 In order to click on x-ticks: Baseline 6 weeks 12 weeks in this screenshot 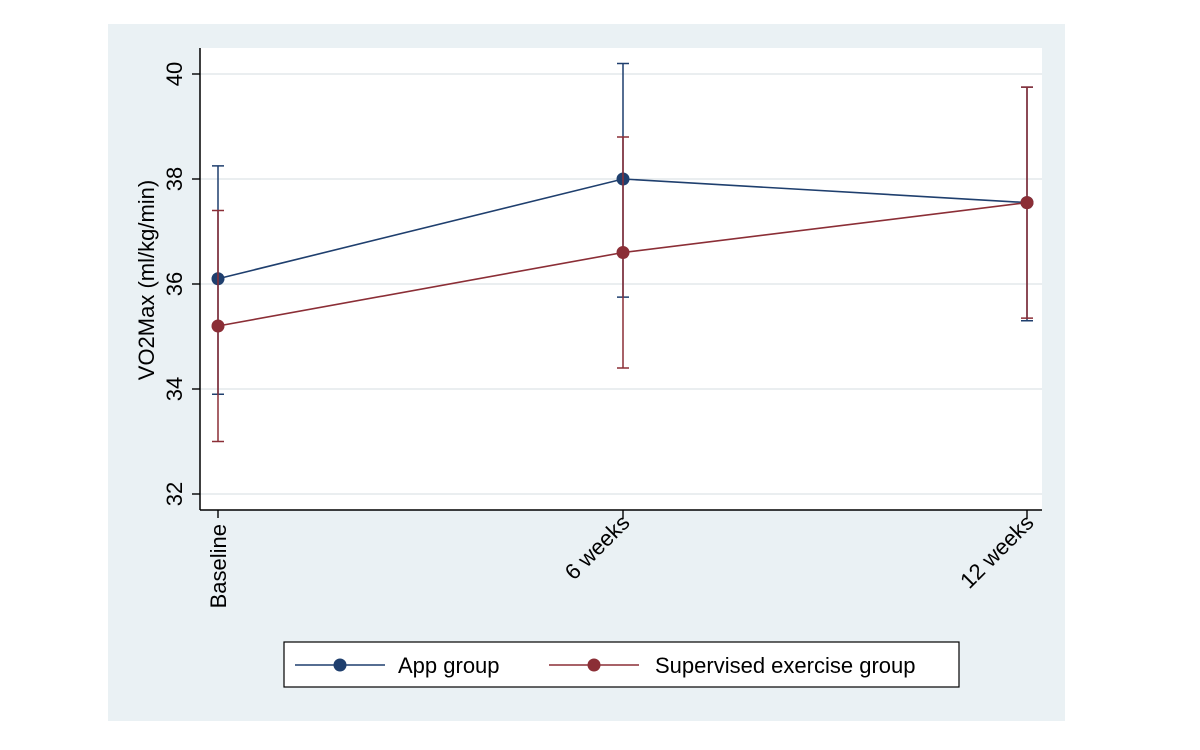, I will do `click(622, 559)`.